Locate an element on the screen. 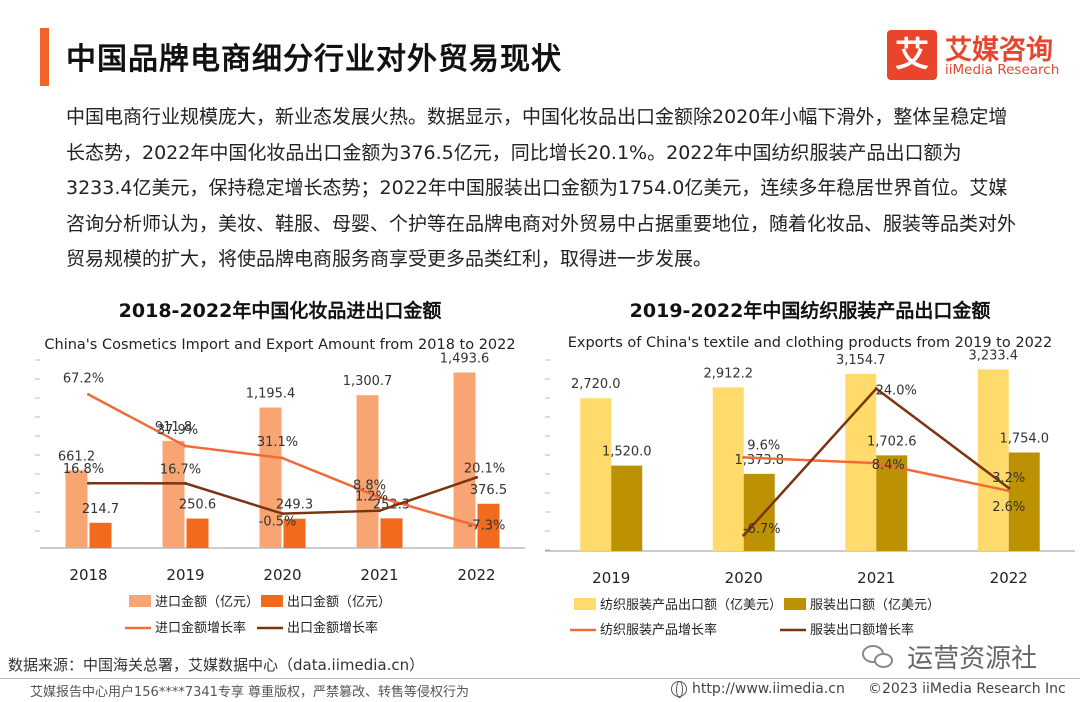 This screenshot has height=702, width=1080. rate-label: 16.8% is located at coordinates (83, 469).